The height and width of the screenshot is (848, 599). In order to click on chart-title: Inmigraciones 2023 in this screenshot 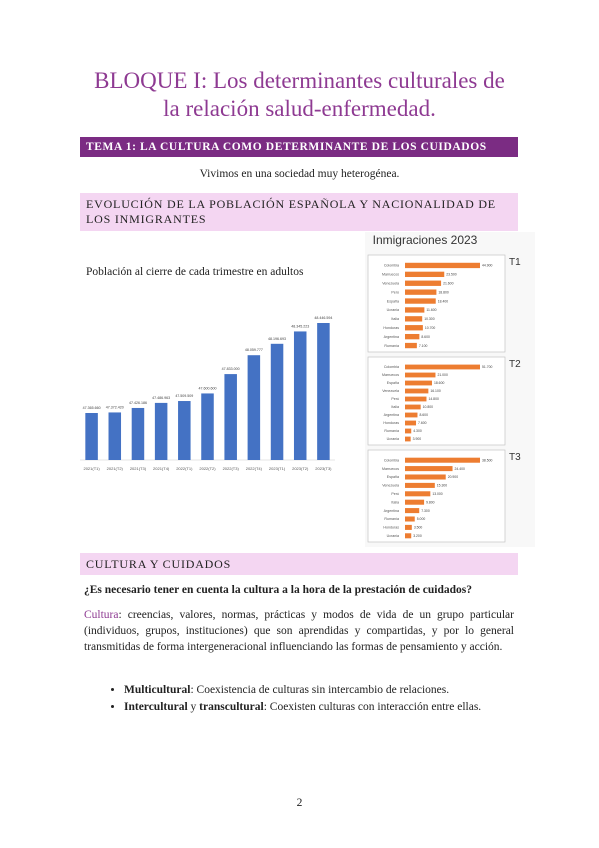, I will do `click(425, 240)`.